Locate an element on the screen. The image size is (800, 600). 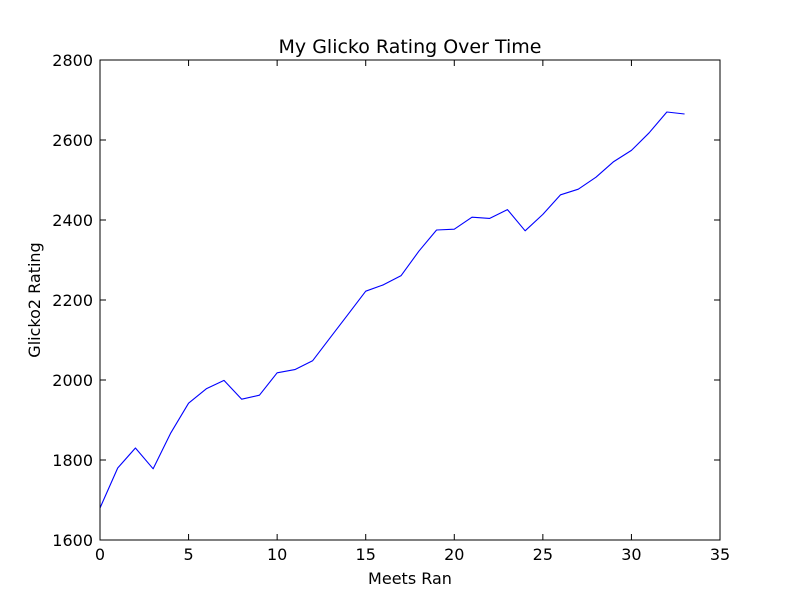
y-tick-label: 2400 is located at coordinates (72, 220).